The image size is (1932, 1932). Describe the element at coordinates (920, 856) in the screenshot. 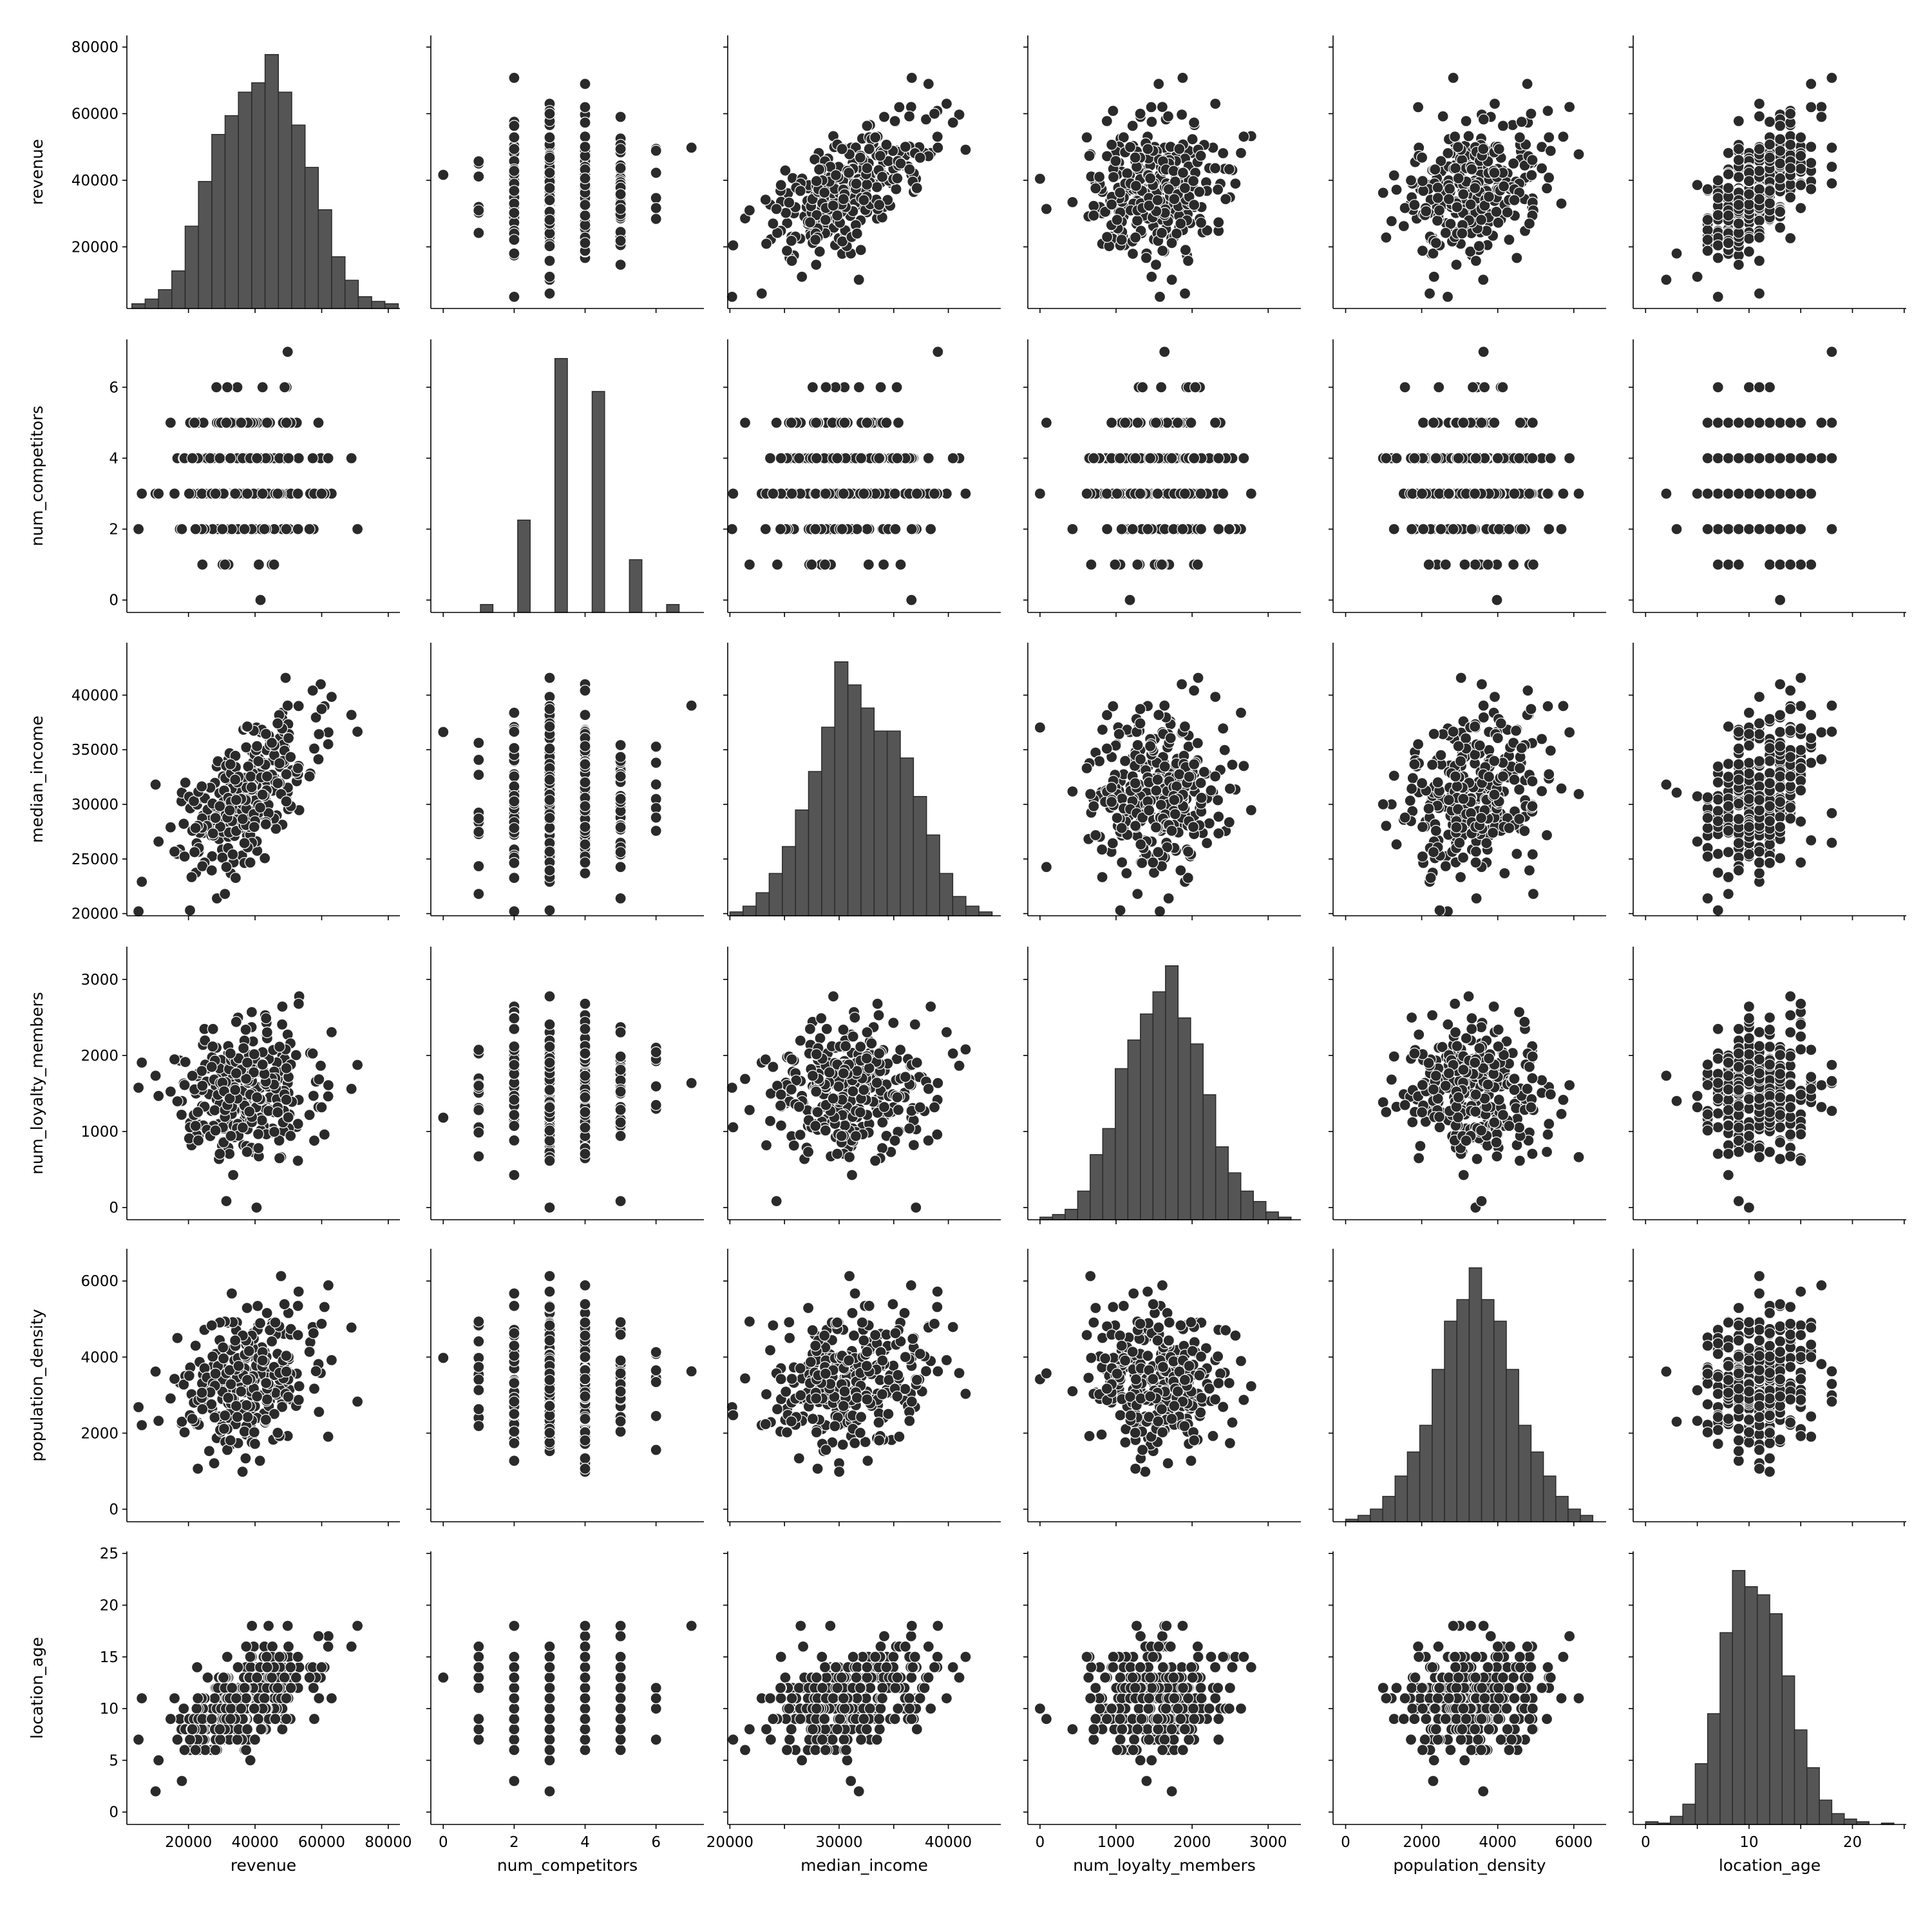

I see `hist-bar-median_income` at that location.